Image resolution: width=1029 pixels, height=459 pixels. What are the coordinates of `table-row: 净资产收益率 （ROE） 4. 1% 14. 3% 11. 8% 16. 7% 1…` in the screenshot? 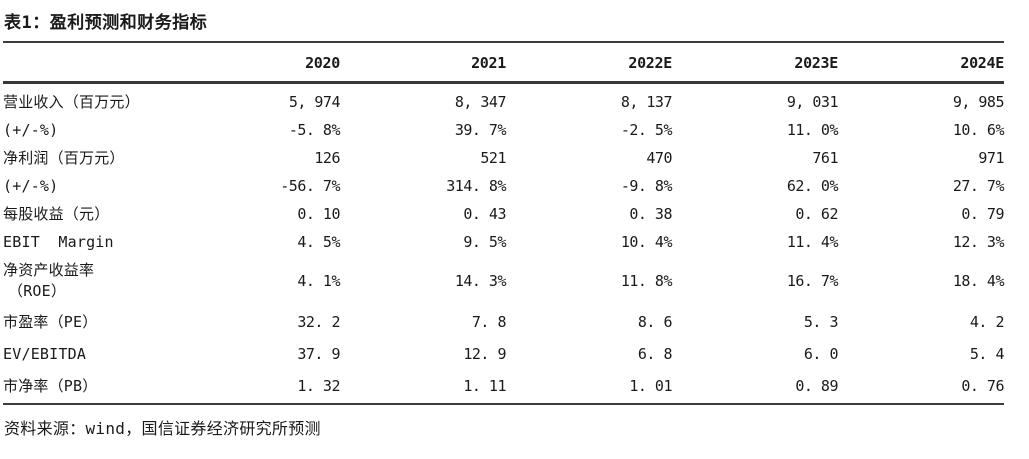 It's located at (504, 281).